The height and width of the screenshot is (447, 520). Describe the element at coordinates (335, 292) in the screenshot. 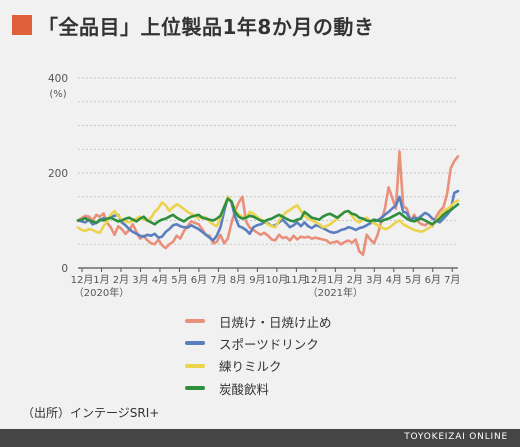

I see `year-label: （2021年）` at that location.